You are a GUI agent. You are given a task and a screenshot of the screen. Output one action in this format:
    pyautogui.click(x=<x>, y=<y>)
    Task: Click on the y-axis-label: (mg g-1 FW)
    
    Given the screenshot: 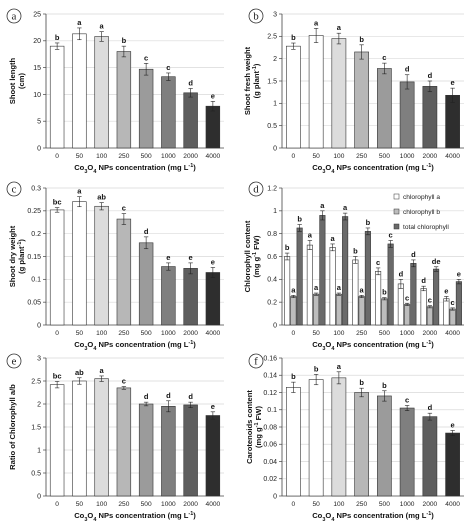 What is the action you would take?
    pyautogui.click(x=256, y=256)
    